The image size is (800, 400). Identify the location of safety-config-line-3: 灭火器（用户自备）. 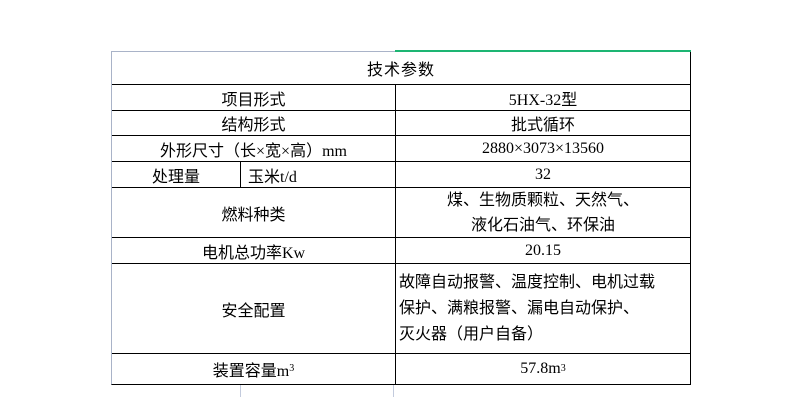
(471, 334).